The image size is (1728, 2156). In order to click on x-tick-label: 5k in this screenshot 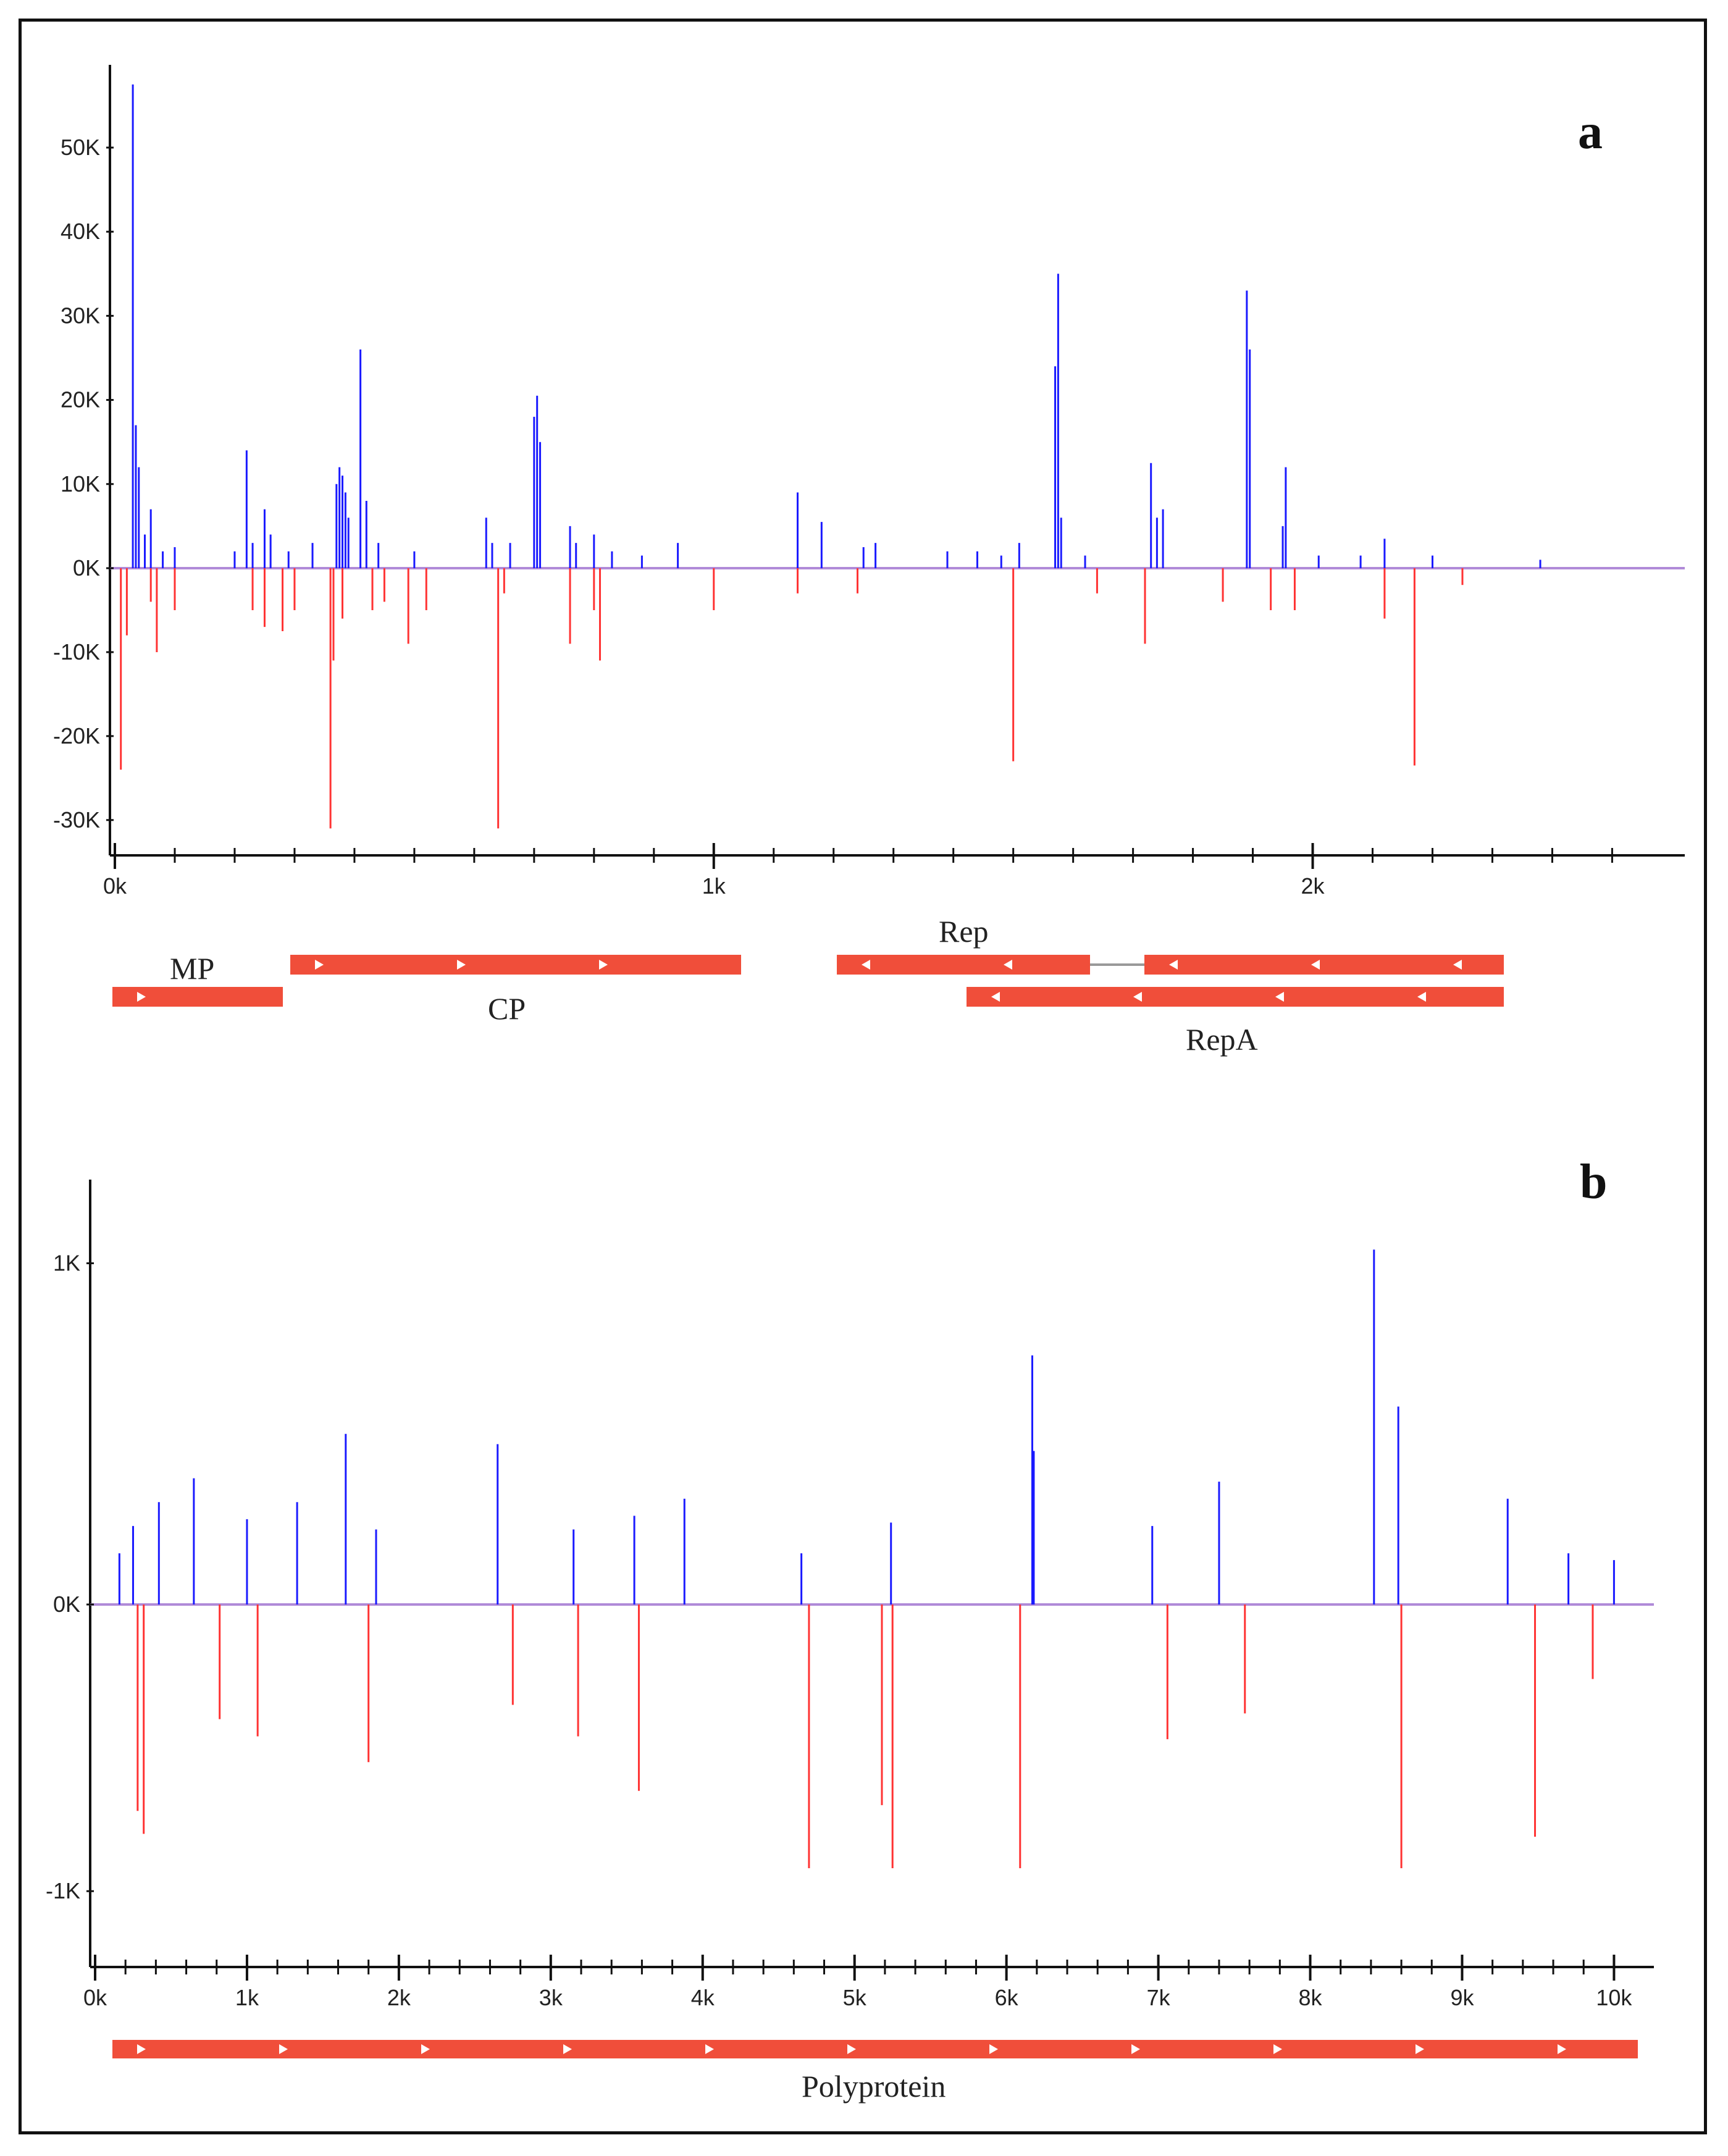, I will do `click(855, 1998)`.